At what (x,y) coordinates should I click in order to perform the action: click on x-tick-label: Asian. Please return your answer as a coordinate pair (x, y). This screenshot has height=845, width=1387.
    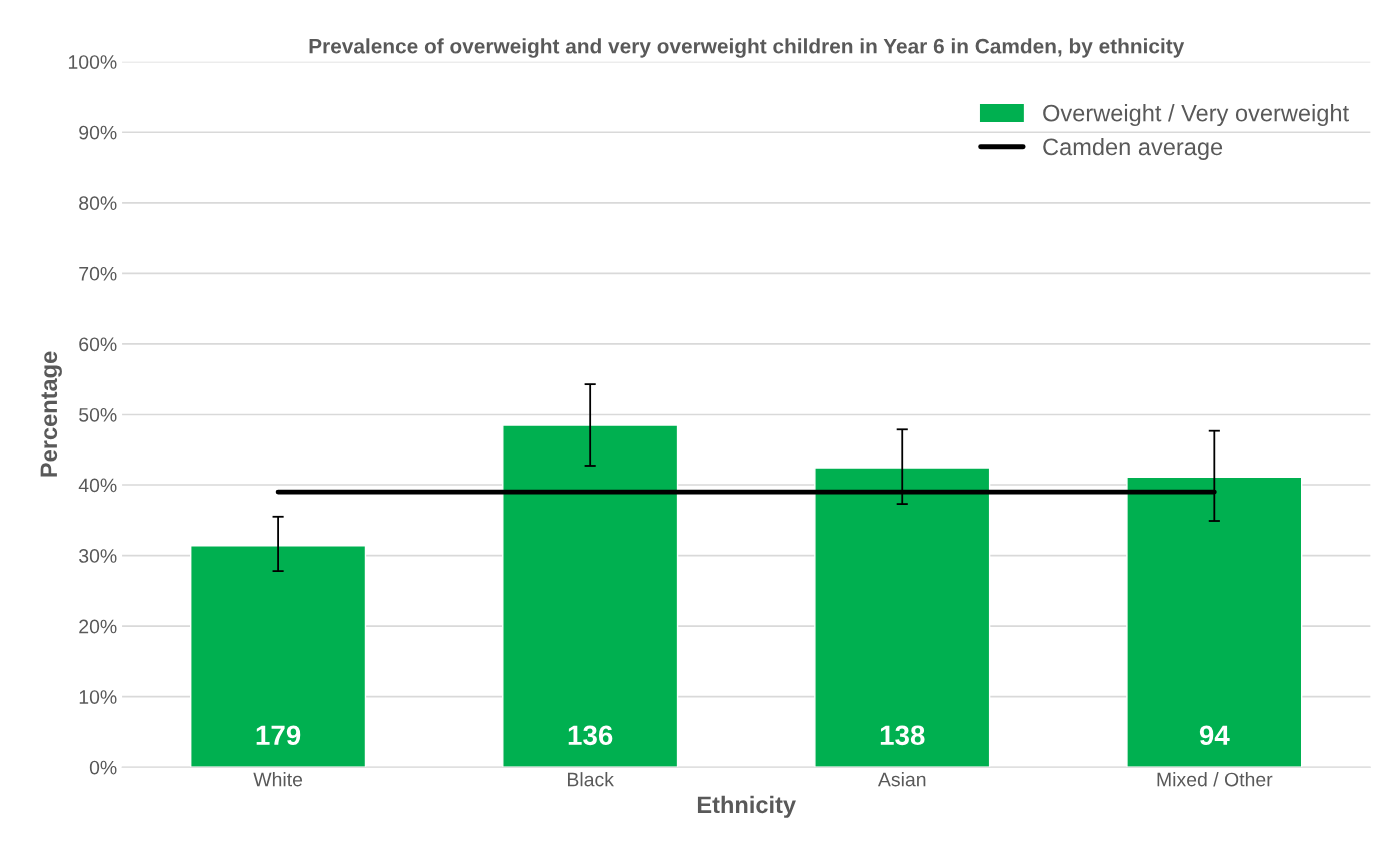
    Looking at the image, I should click on (901, 779).